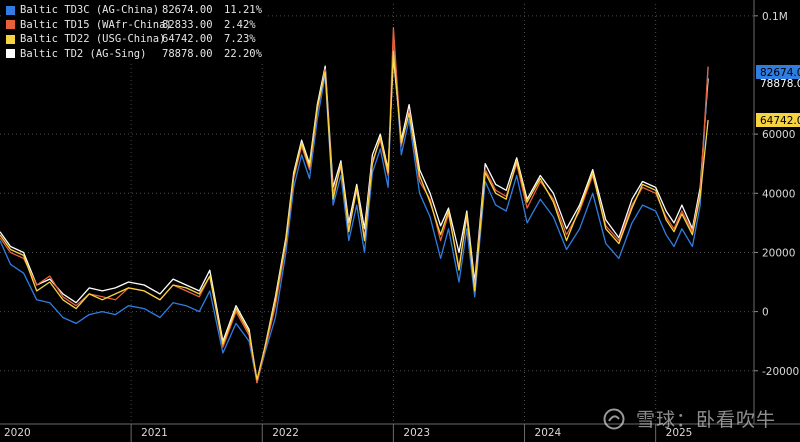  I want to click on watermark: 雪球：卧看吹牛, so click(689, 418).